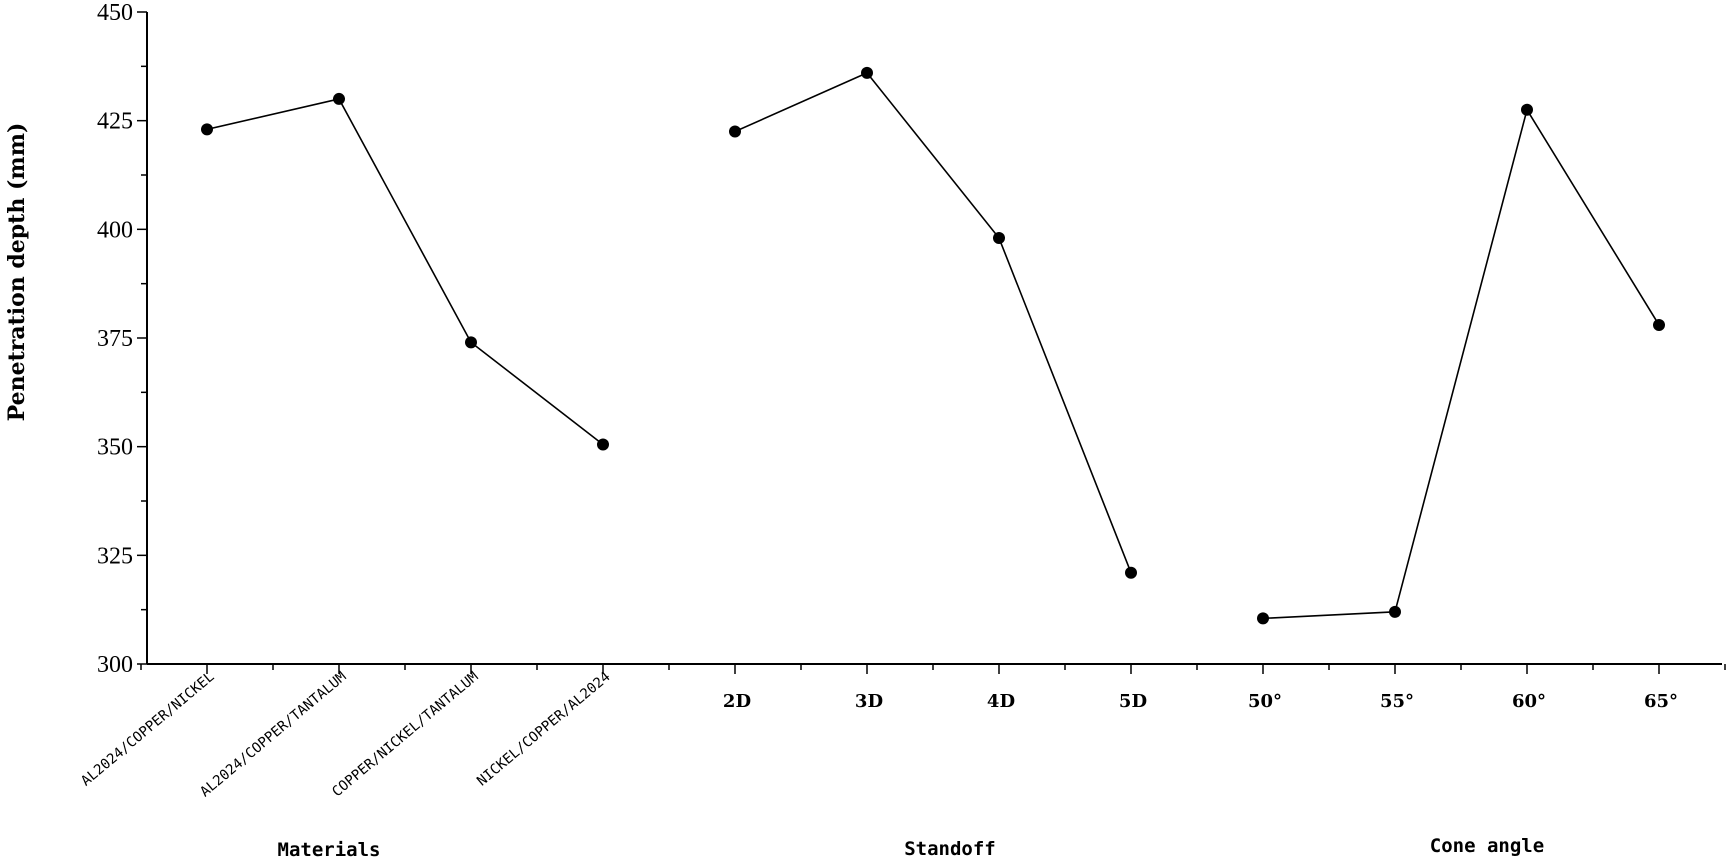 The width and height of the screenshot is (1728, 859). Describe the element at coordinates (405, 734) in the screenshot. I see `x-category-label: COPPER/NICKEL/TANTALUM` at that location.